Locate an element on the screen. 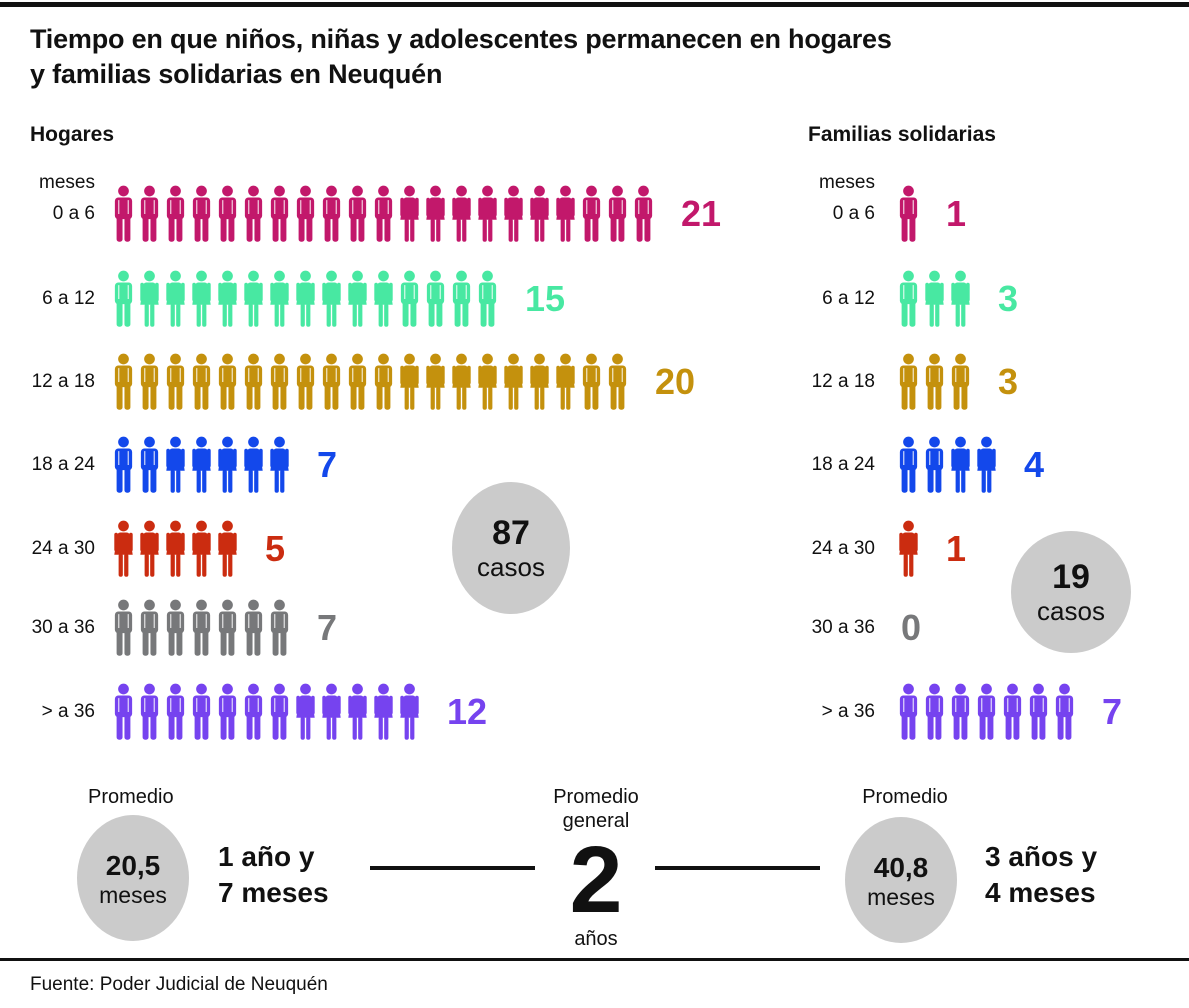  average-text-hogares: 1 año y 7 meses is located at coordinates (273, 875).